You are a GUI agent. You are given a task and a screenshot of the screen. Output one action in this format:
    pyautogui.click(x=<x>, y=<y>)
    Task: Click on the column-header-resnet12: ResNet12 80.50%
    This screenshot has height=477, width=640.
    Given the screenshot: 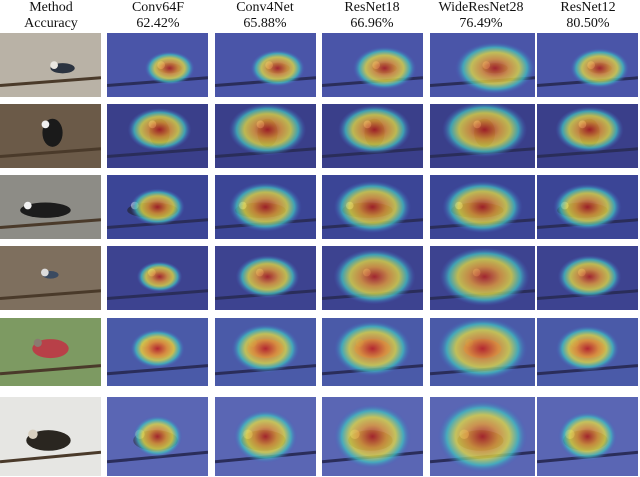 What is the action you would take?
    pyautogui.click(x=588, y=16)
    